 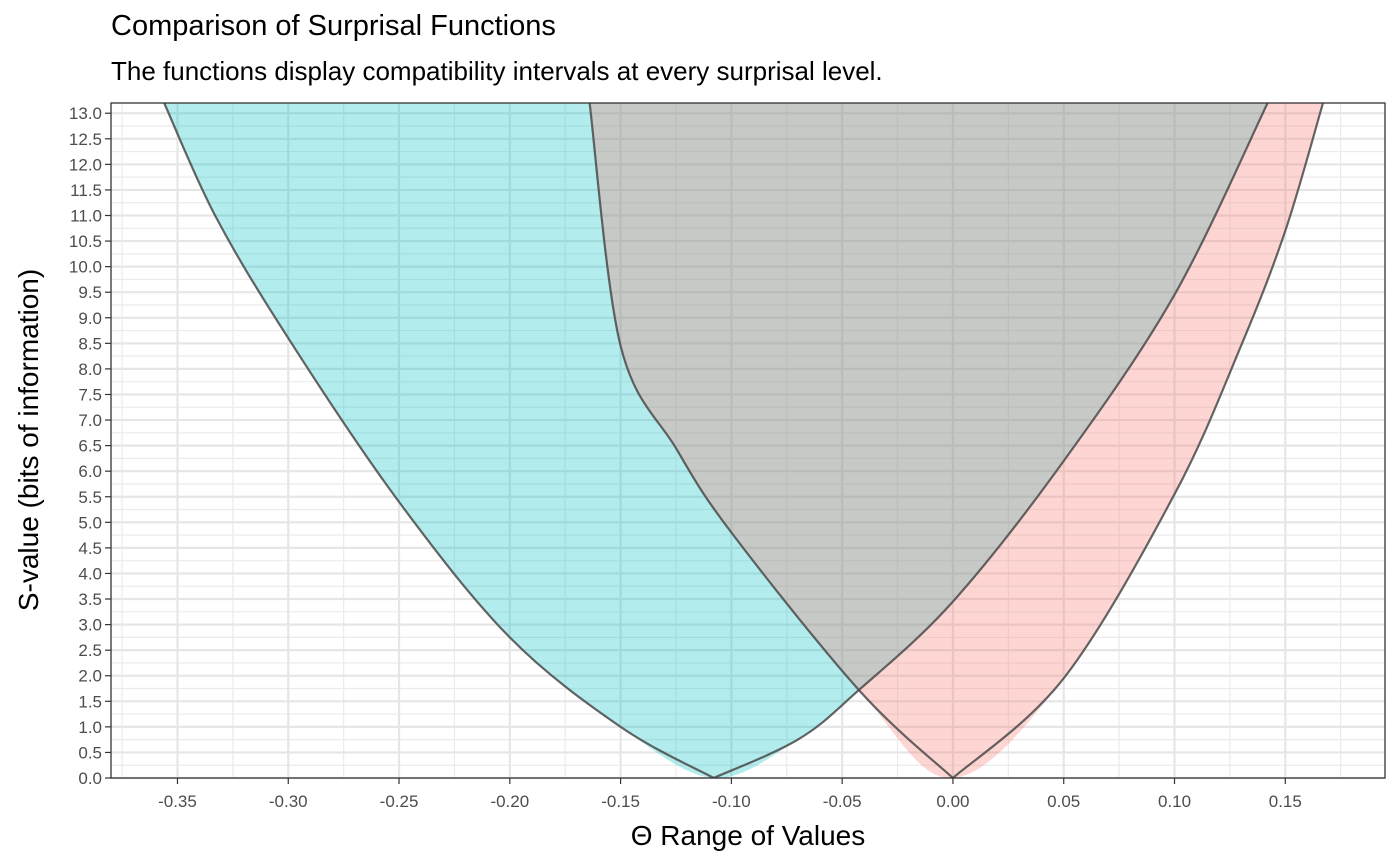 I want to click on y-tick-label: 13.0, so click(x=85, y=113).